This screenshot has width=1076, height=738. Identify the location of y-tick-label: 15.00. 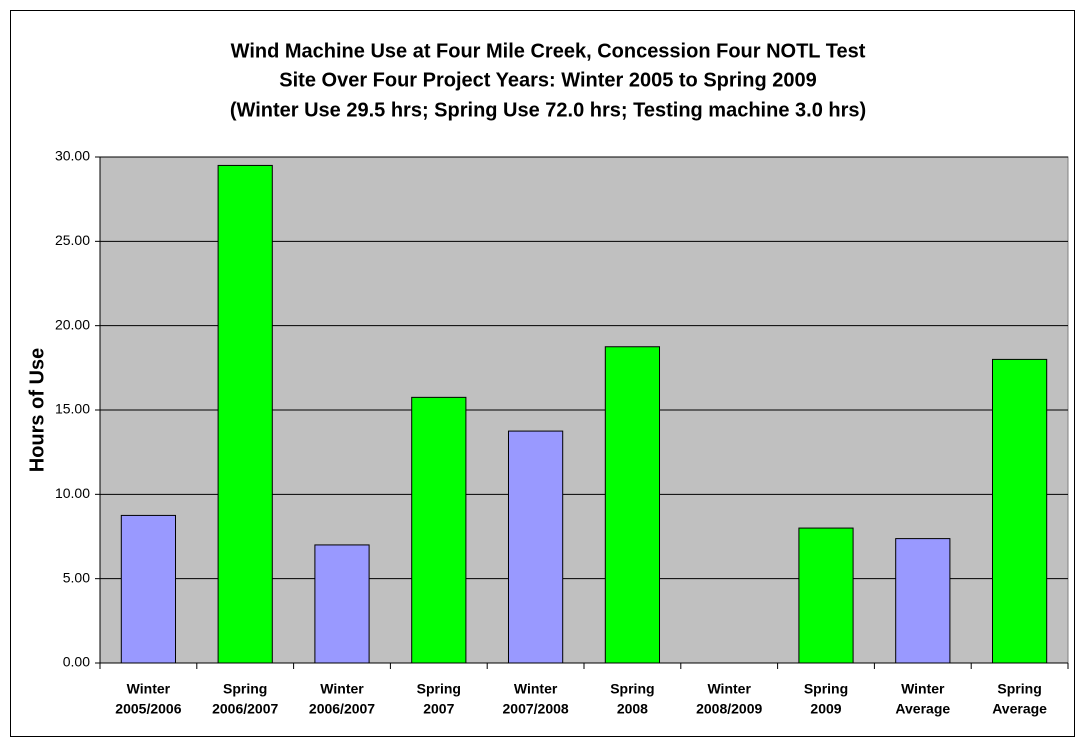
(72, 409).